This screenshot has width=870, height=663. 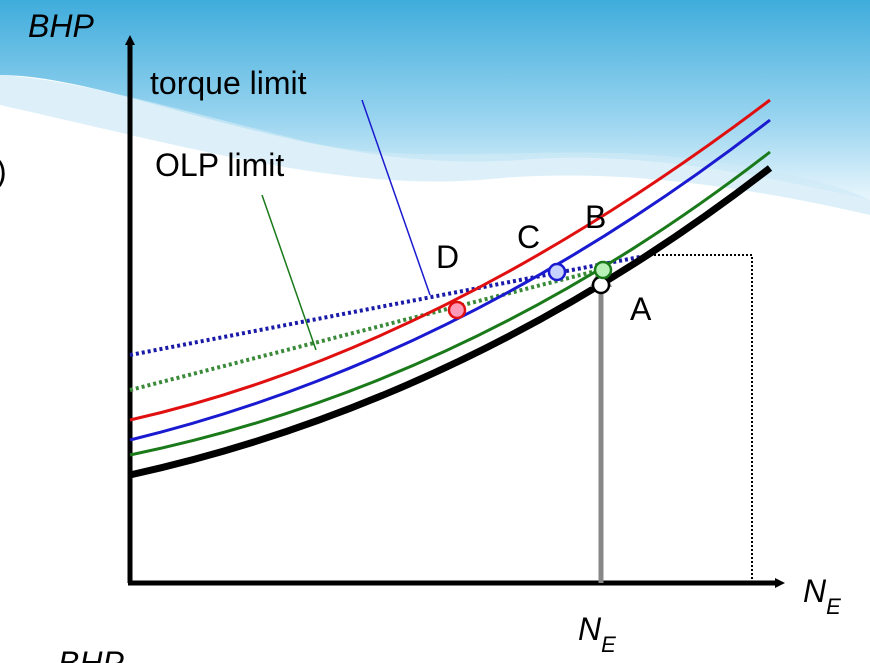 What do you see at coordinates (457, 310) in the screenshot?
I see `point-d-marker` at bounding box center [457, 310].